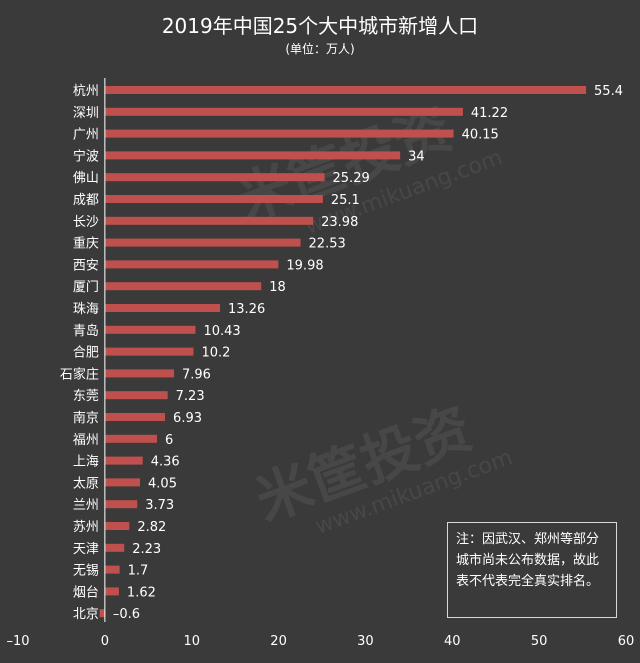 The height and width of the screenshot is (663, 640). What do you see at coordinates (86, 353) in the screenshot?
I see `category-label: 合肥` at bounding box center [86, 353].